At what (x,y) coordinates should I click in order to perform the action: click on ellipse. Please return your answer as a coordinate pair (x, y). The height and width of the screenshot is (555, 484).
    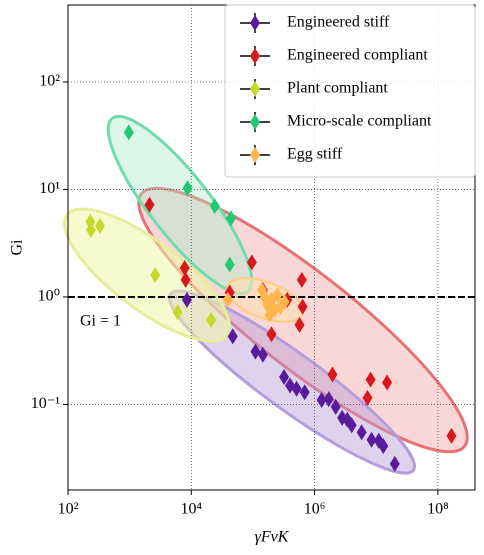
    Looking at the image, I should click on (147, 275).